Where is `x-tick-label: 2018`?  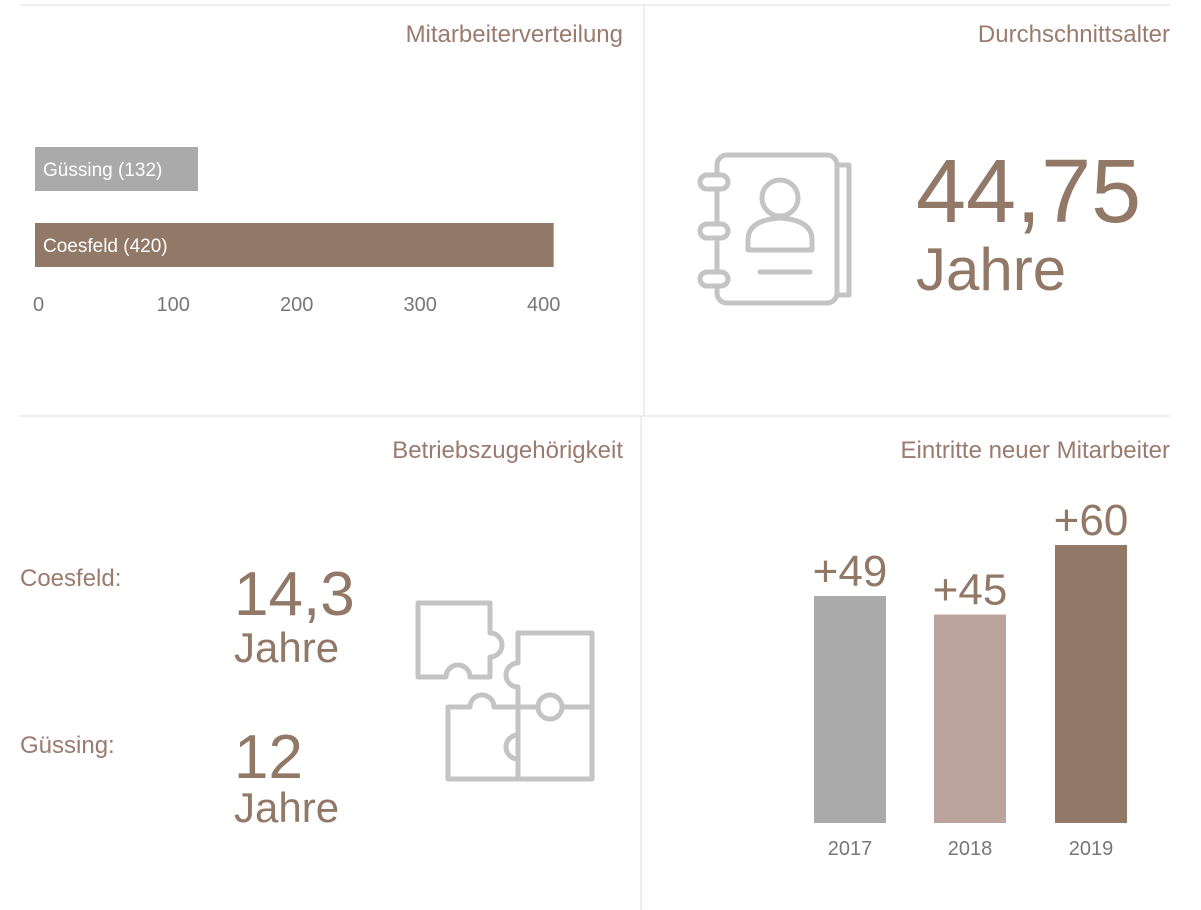 x-tick-label: 2018 is located at coordinates (970, 849).